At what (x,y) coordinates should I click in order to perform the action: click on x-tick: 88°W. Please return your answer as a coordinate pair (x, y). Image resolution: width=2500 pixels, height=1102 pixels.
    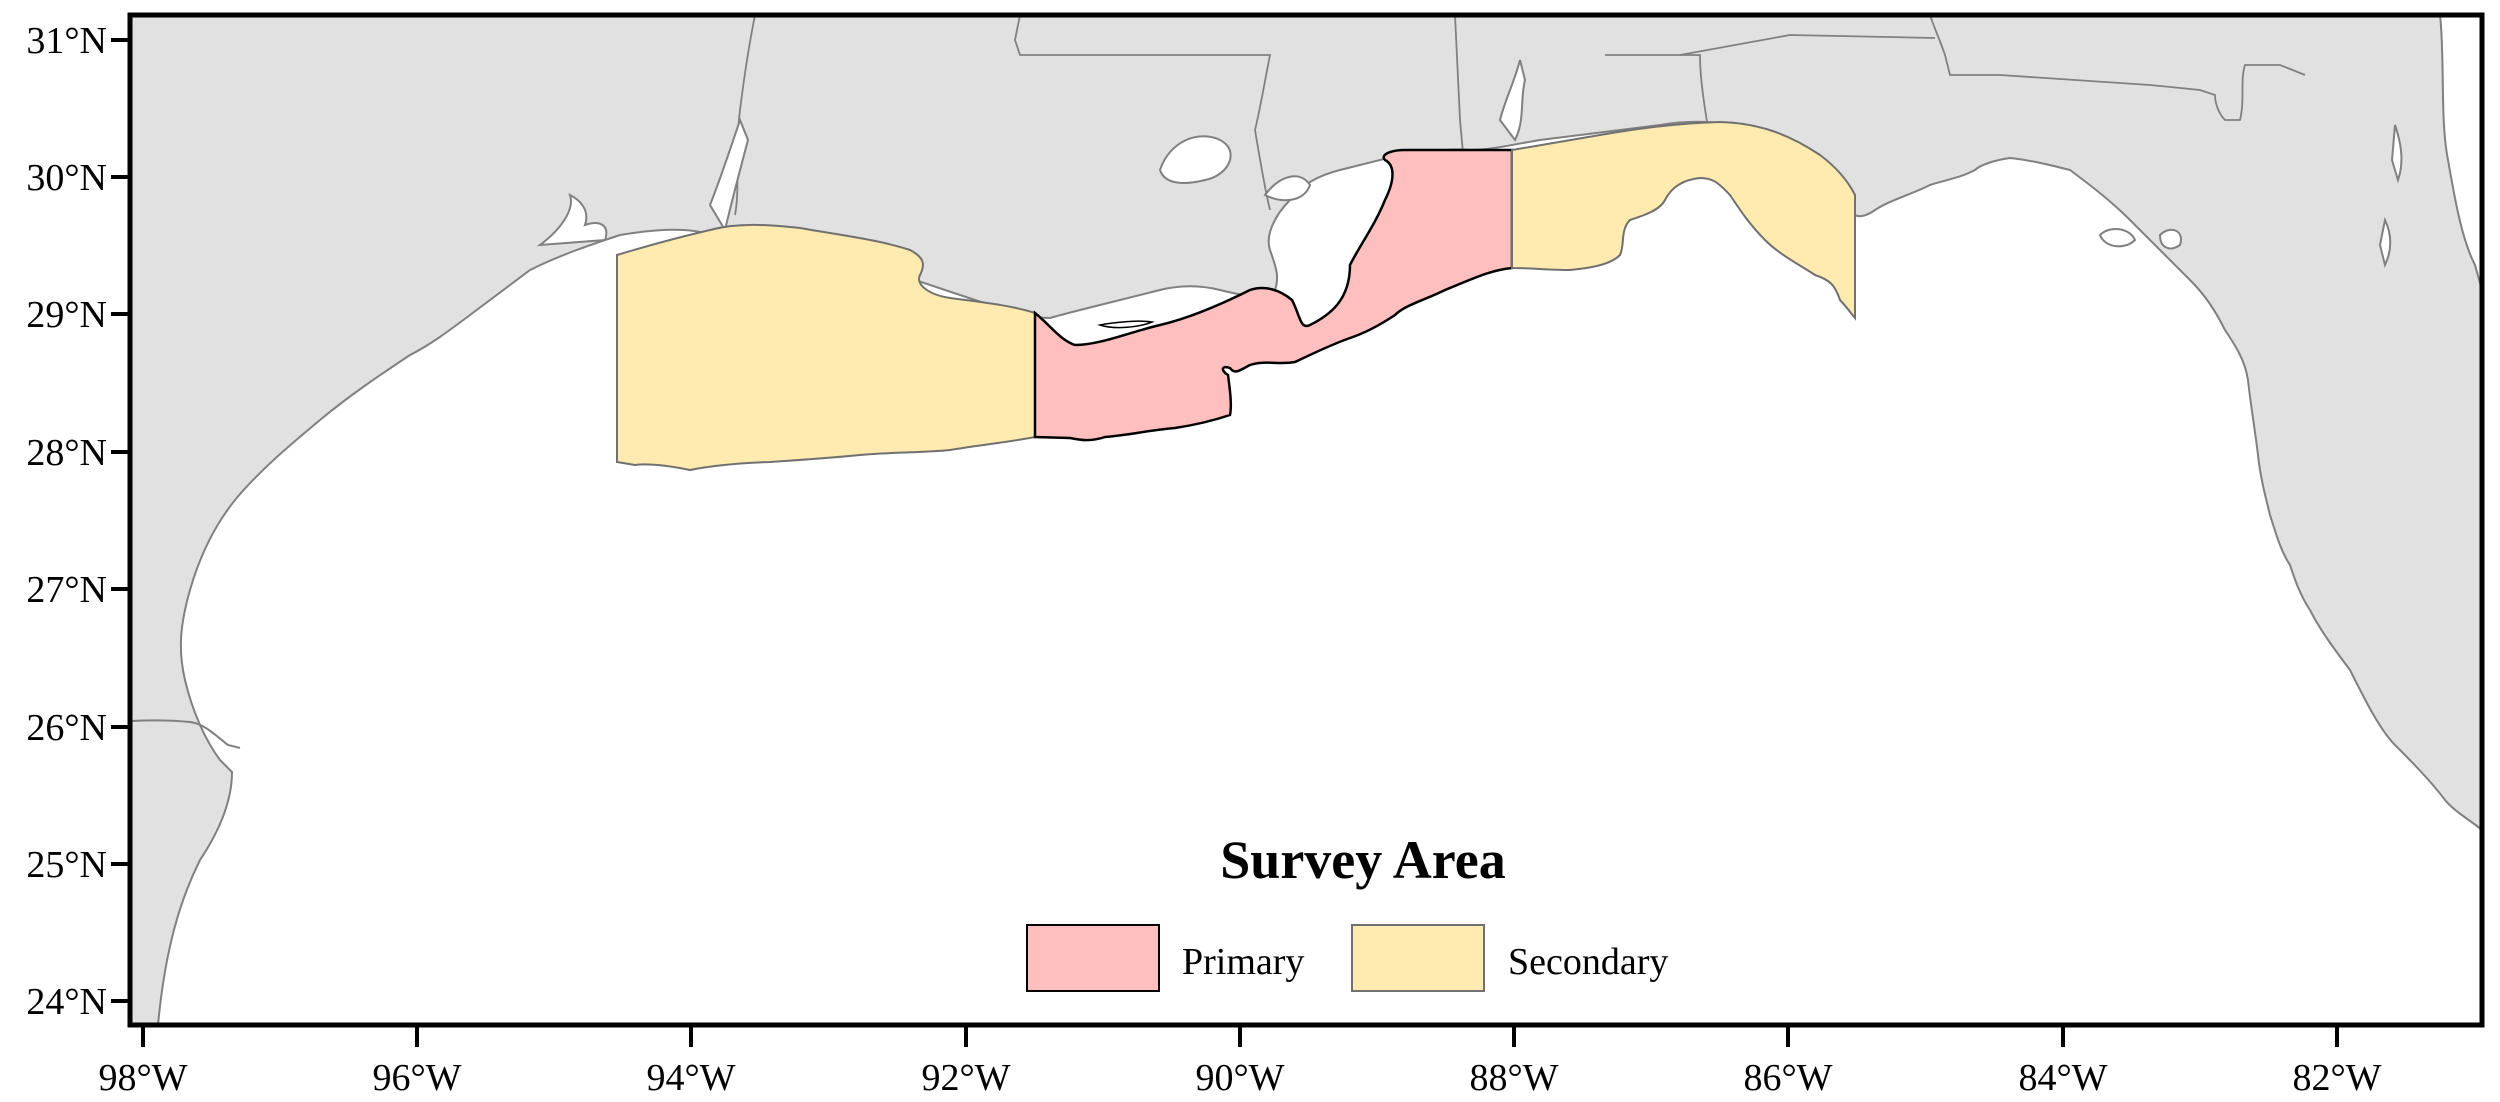
    Looking at the image, I should click on (1514, 1062).